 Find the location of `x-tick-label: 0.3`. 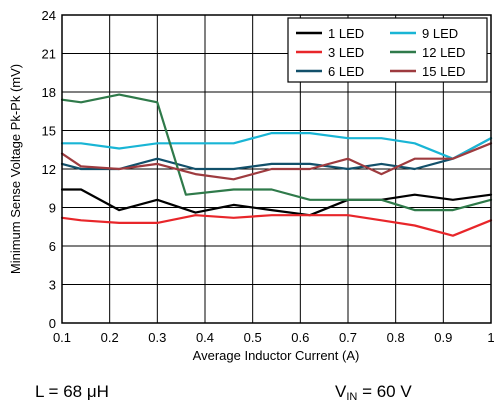

x-tick-label: 0.3 is located at coordinates (157, 337).